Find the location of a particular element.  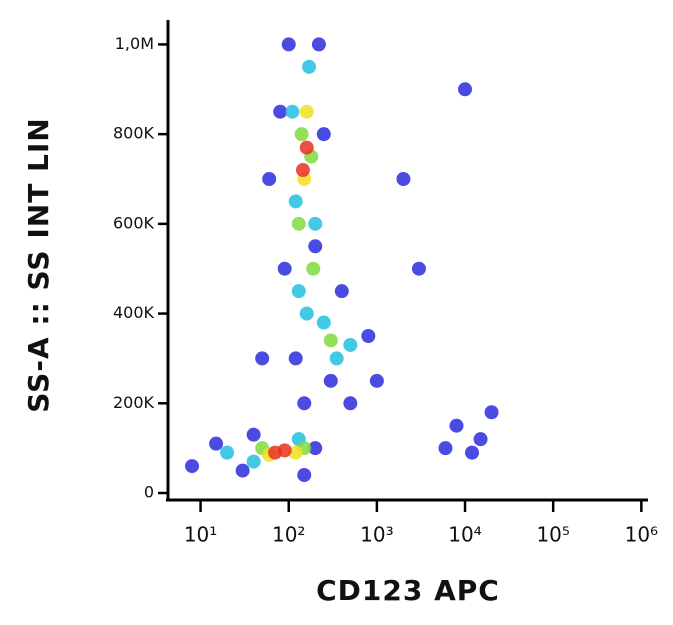

y-axis-title: SS-A :: SS INT LIN is located at coordinates (38, 264).